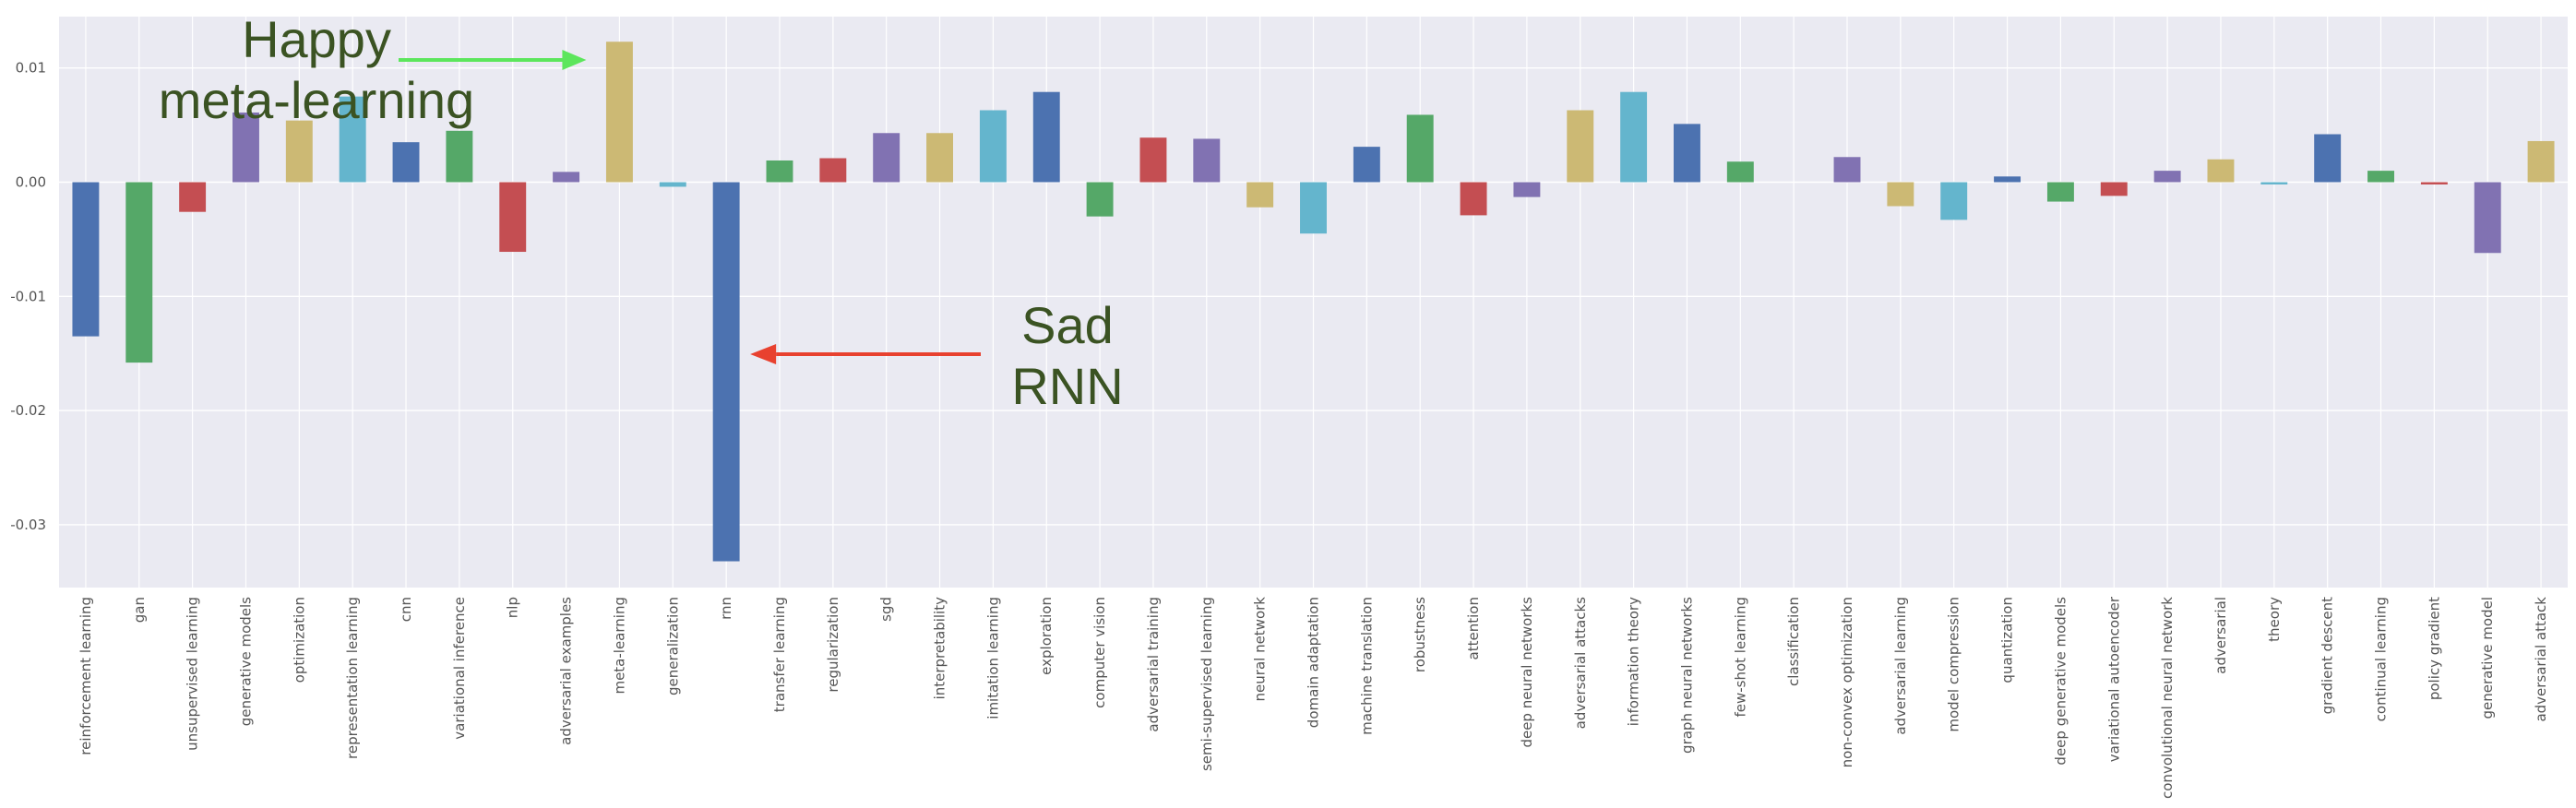  Describe the element at coordinates (726, 372) in the screenshot. I see `bar-rnn` at that location.